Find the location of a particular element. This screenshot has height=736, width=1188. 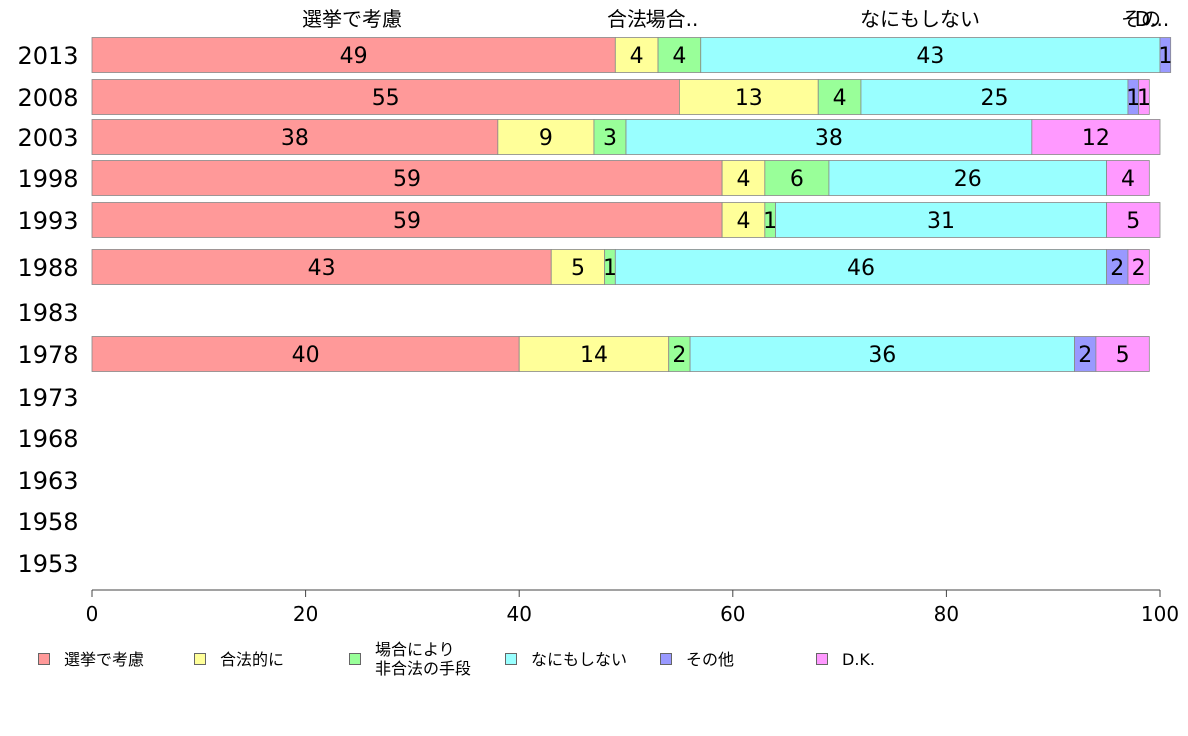

category-label: 1953 is located at coordinates (47, 564).